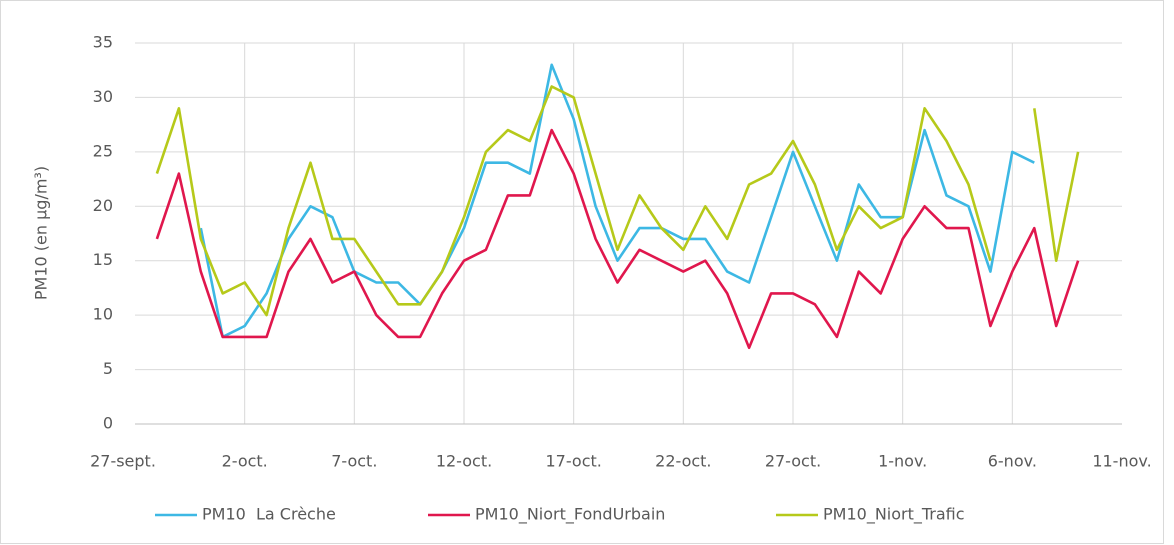 The width and height of the screenshot is (1174, 545). I want to click on y-tick-label: 30, so click(103, 96).